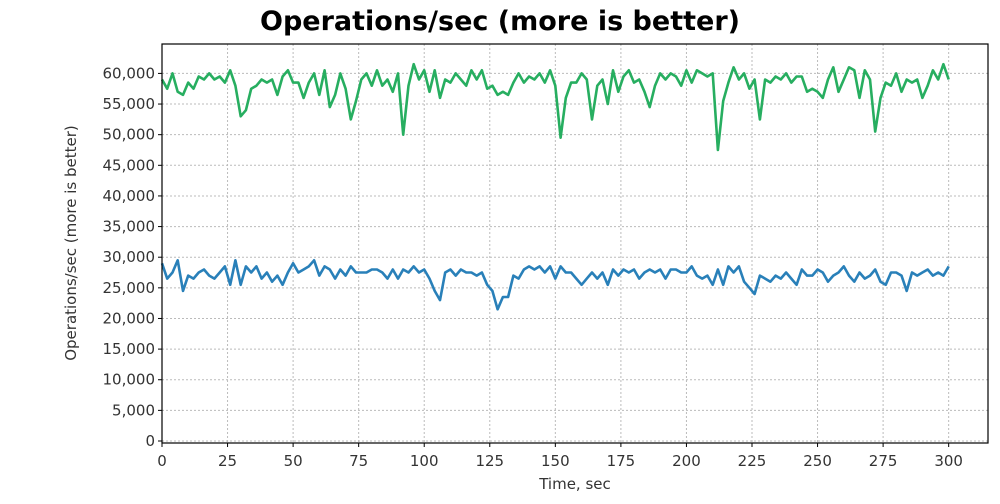 Image resolution: width=1000 pixels, height=504 pixels. Describe the element at coordinates (500, 21) in the screenshot. I see `chart-title: Operations/sec (more is better)` at that location.